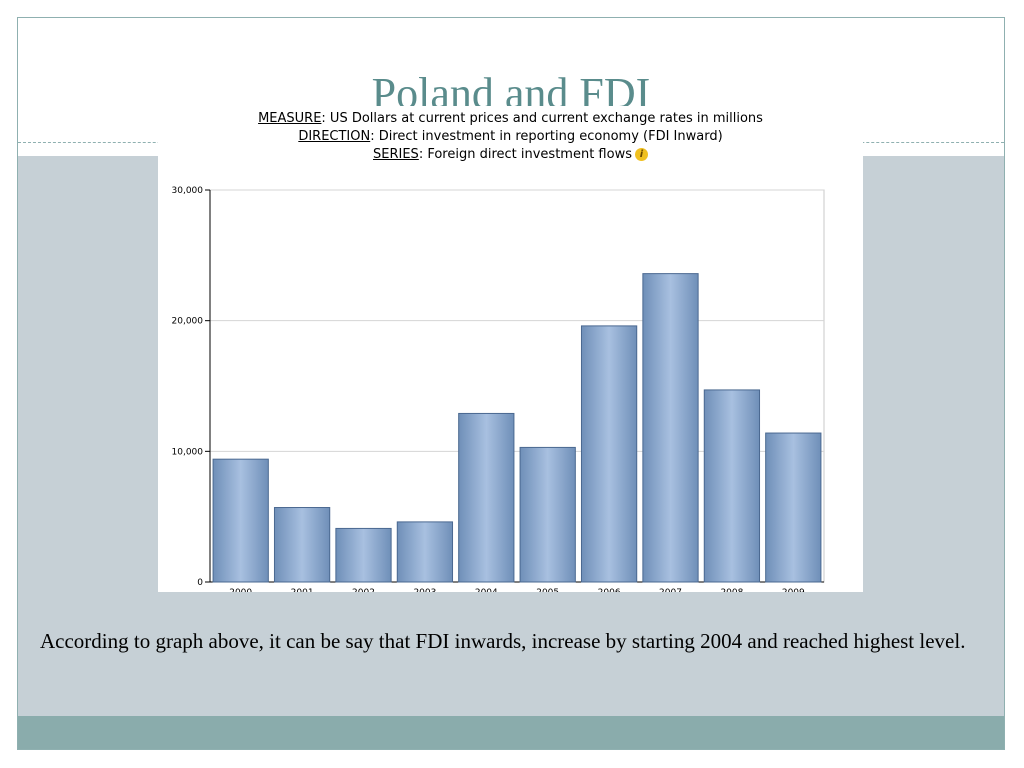 Image resolution: width=1024 pixels, height=768 pixels. I want to click on x-tick-label-2002: 2002, so click(363, 590).